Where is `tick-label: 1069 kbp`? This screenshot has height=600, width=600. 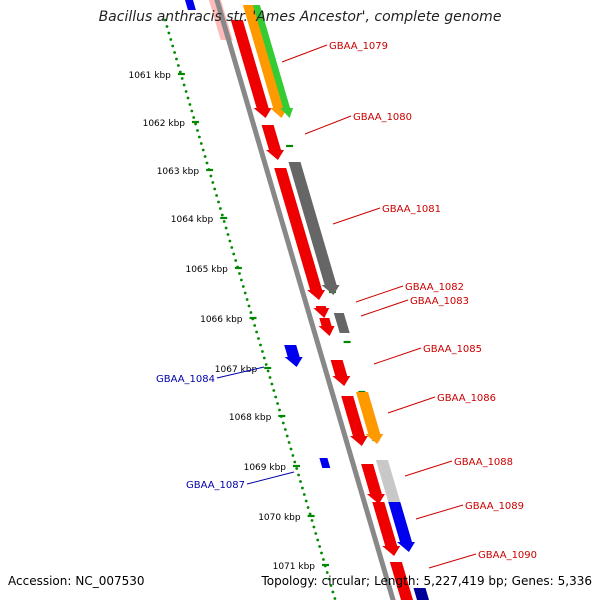
tick-label: 1069 kbp is located at coordinates (265, 468).